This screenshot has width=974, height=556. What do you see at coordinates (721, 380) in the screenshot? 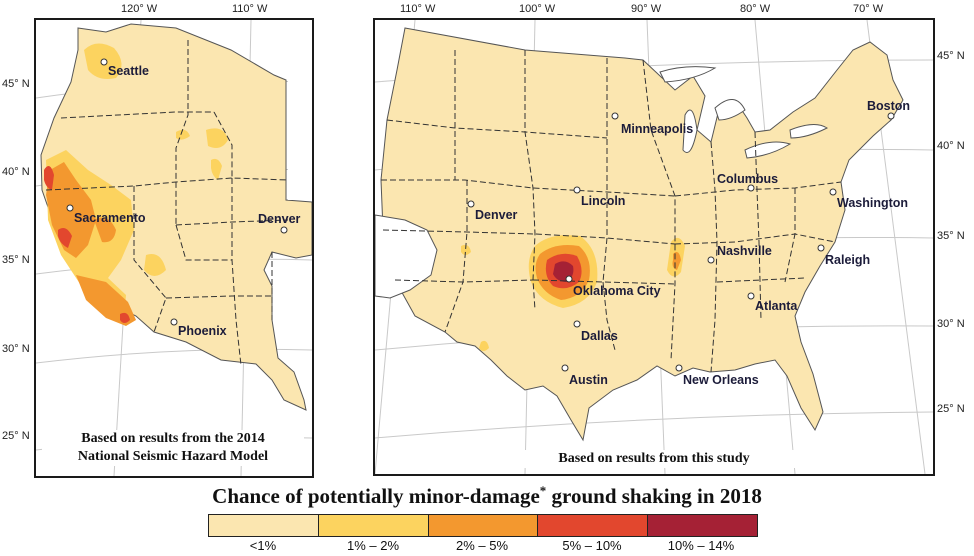
I see `city-label-new-orleans: New Orleans` at bounding box center [721, 380].